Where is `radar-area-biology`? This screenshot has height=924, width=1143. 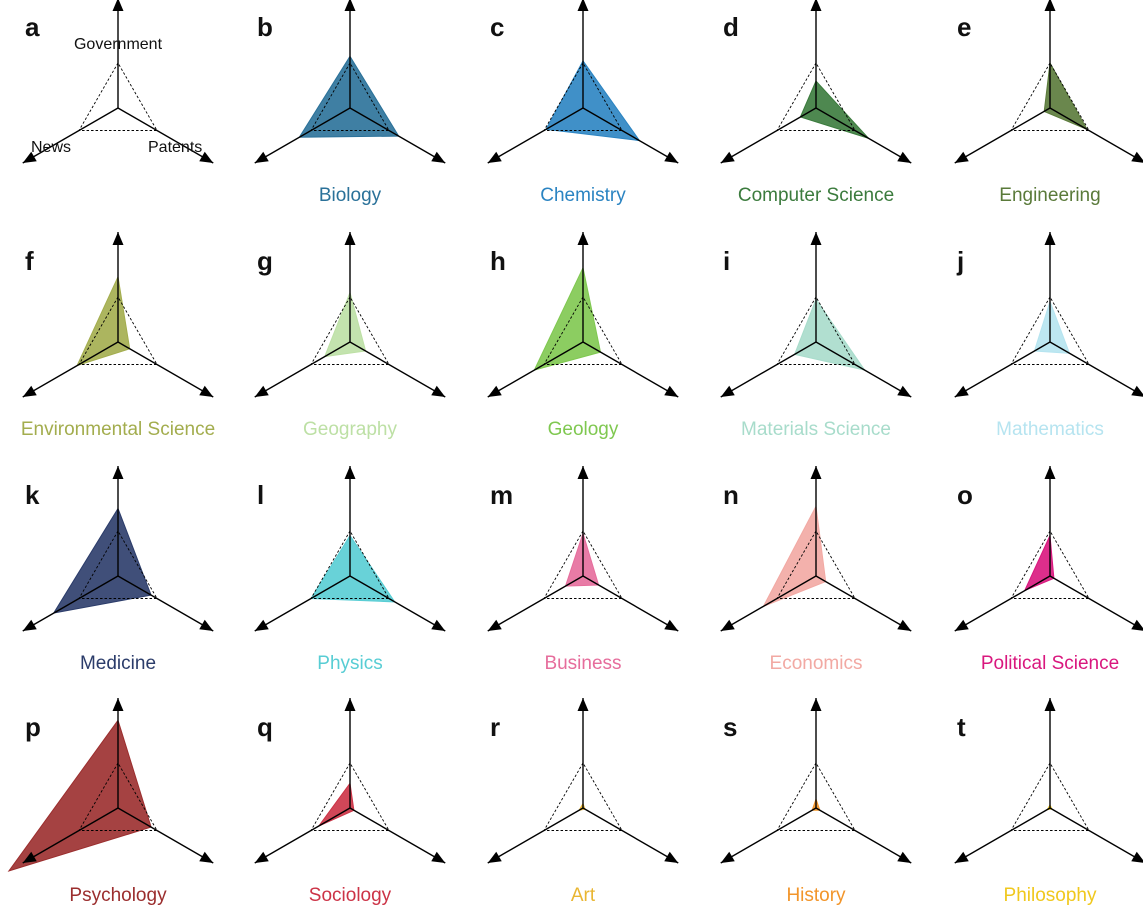 radar-area-biology is located at coordinates (349, 96).